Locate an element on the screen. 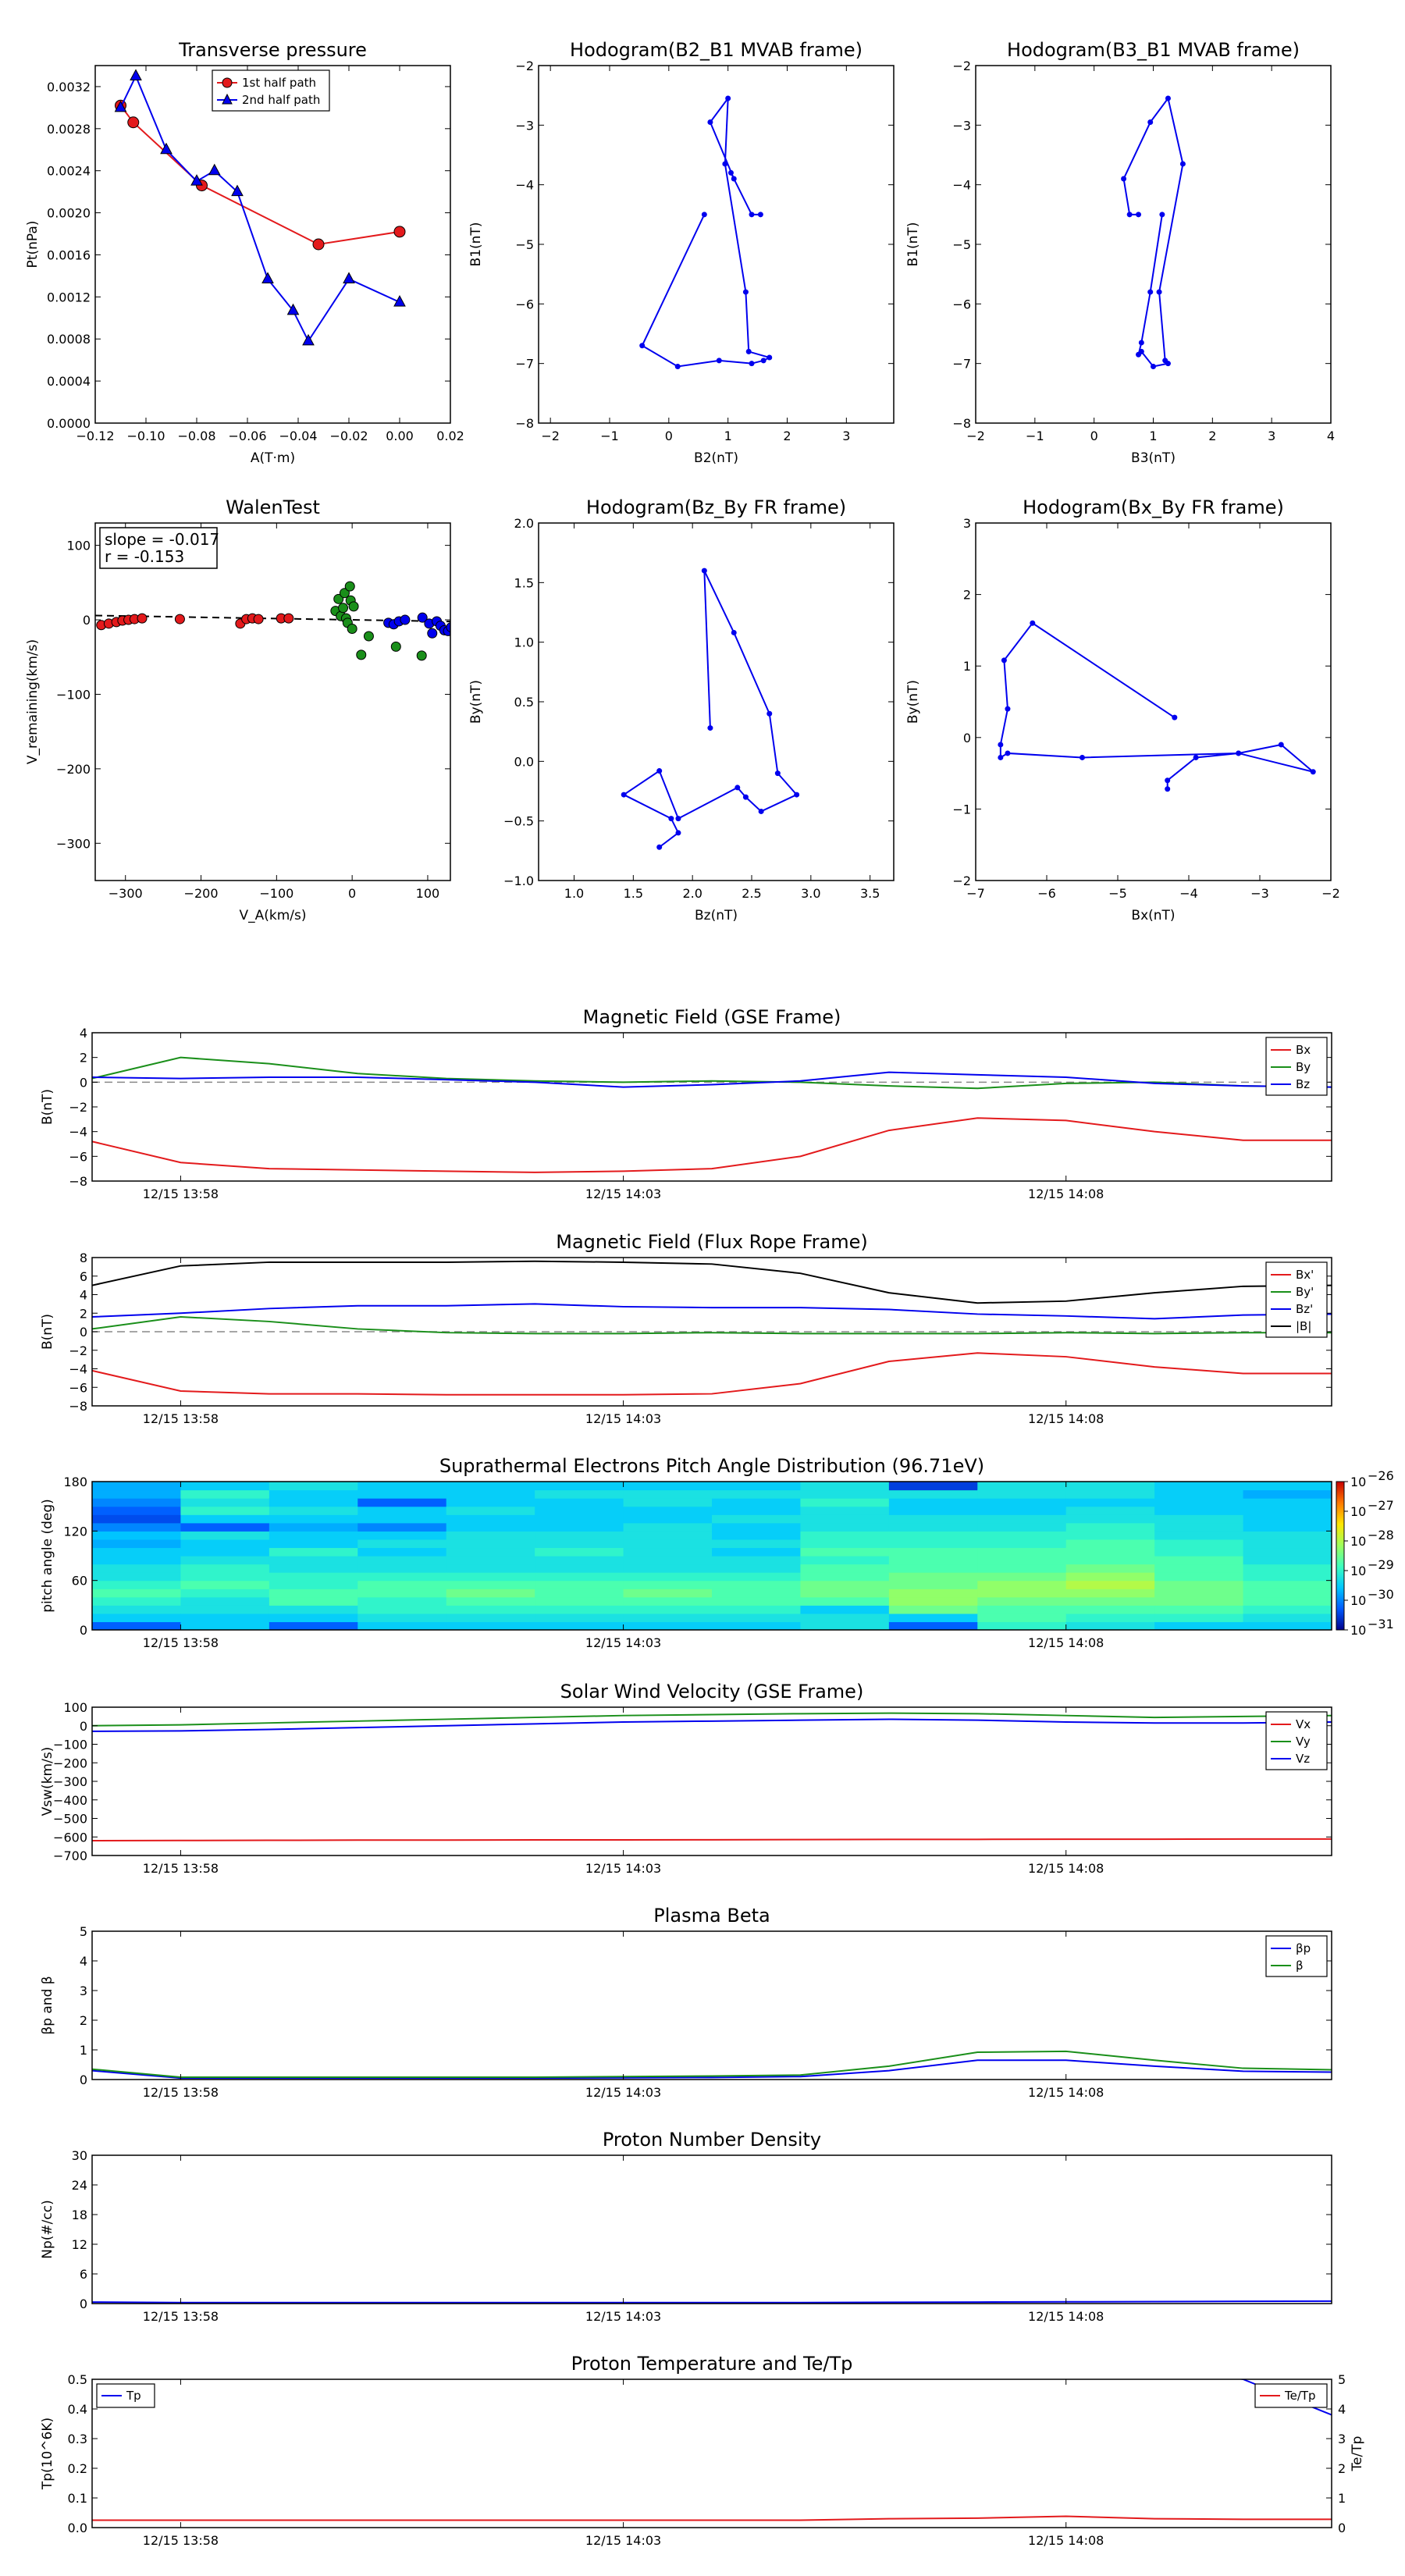  y-tick-label: −5 is located at coordinates (524, 245).